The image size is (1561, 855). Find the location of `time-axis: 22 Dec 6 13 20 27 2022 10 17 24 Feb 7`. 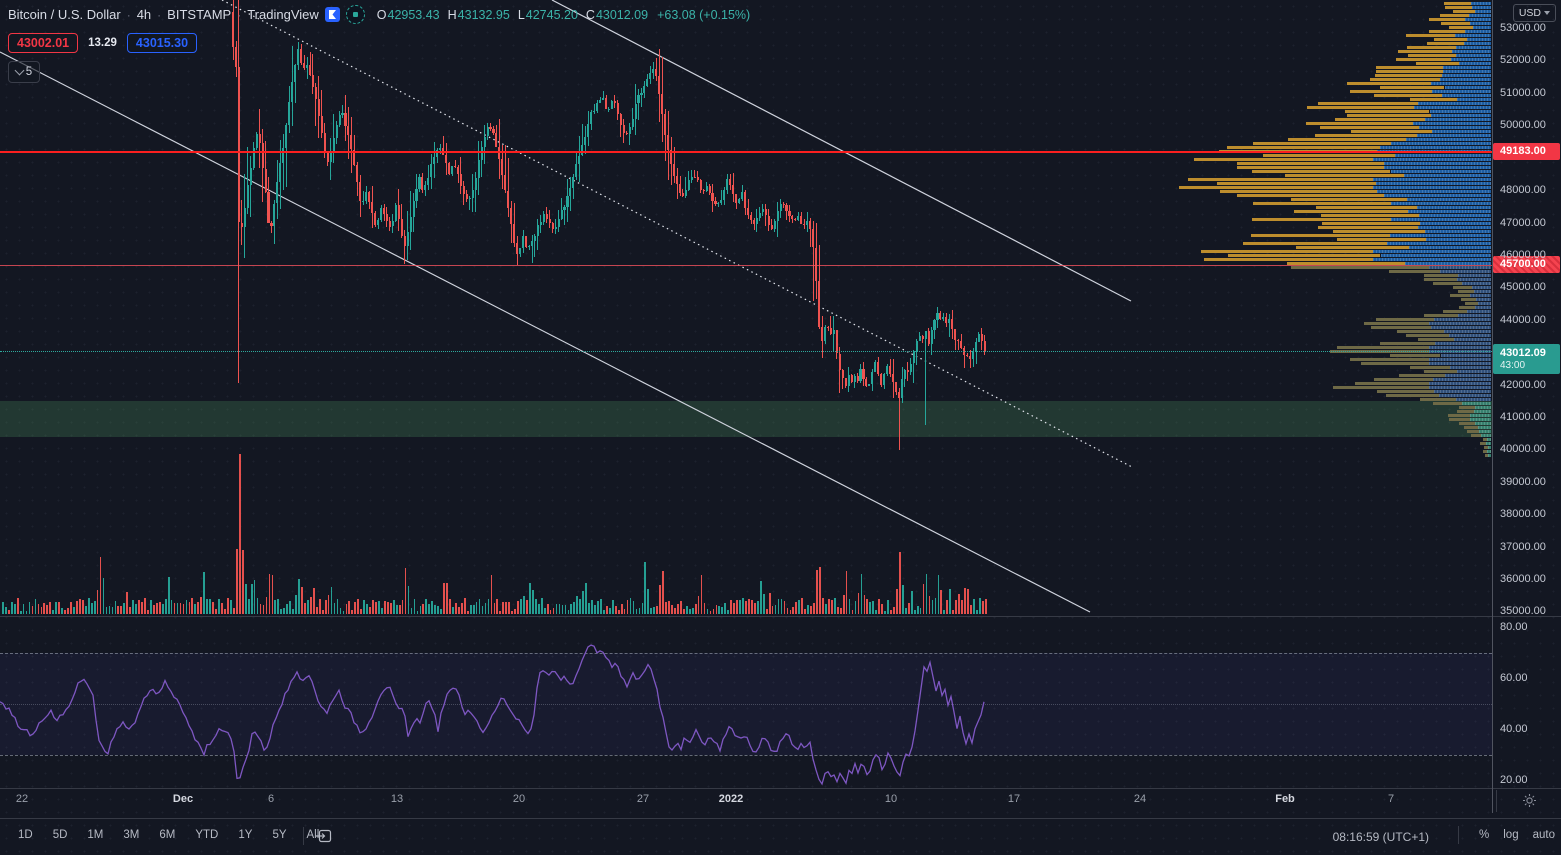

time-axis: 22 Dec 6 13 20 27 2022 10 17 24 Feb 7 is located at coordinates (780, 801).